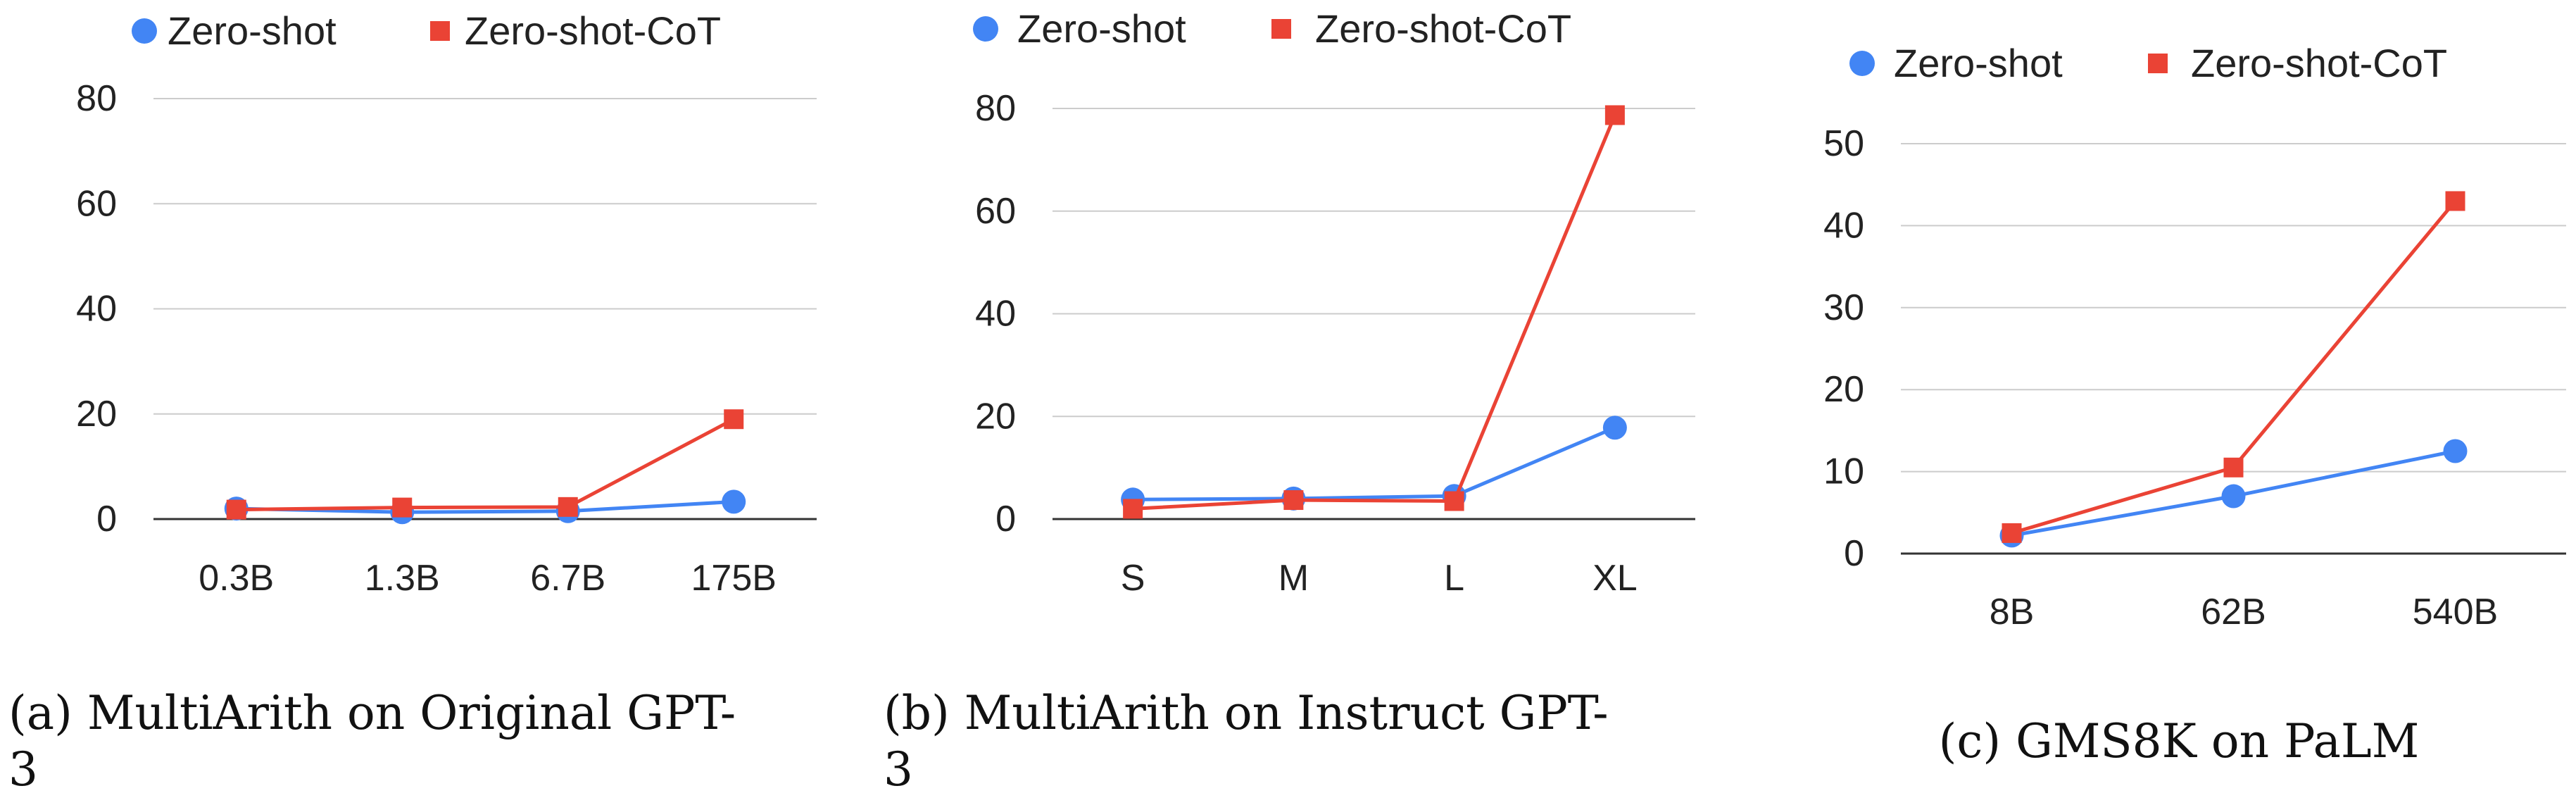  I want to click on subfigure-caption: (a) MultiArith on Original GPT-, so click(372, 713).